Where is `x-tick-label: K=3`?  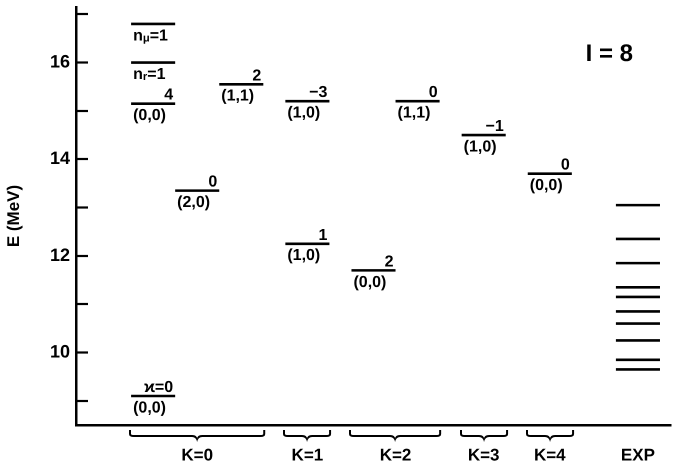
x-tick-label: K=3 is located at coordinates (484, 455).